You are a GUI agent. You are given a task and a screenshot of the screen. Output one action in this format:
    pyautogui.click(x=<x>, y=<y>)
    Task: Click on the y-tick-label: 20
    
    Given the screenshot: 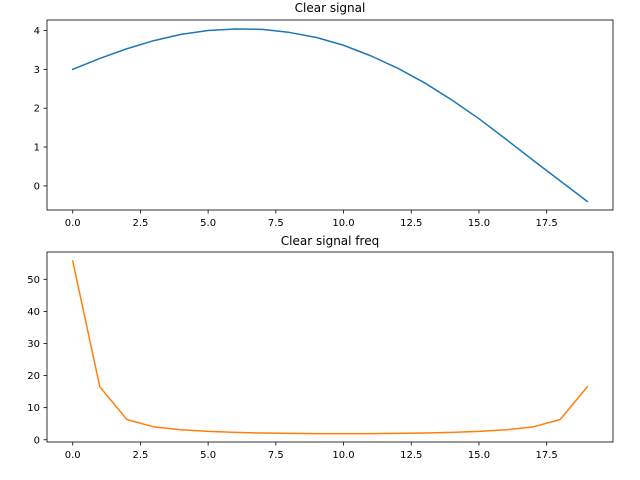 What is the action you would take?
    pyautogui.click(x=33, y=376)
    